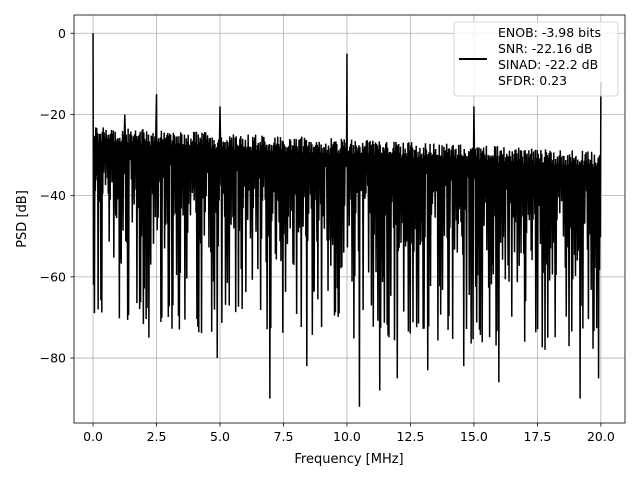 Image resolution: width=640 pixels, height=484 pixels. I want to click on x-tick-label: 2.5, so click(157, 436).